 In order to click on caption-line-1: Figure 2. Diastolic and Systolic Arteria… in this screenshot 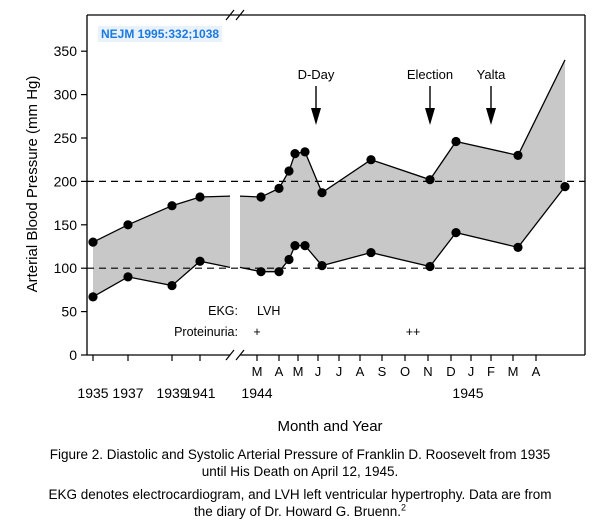, I will do `click(300, 454)`.